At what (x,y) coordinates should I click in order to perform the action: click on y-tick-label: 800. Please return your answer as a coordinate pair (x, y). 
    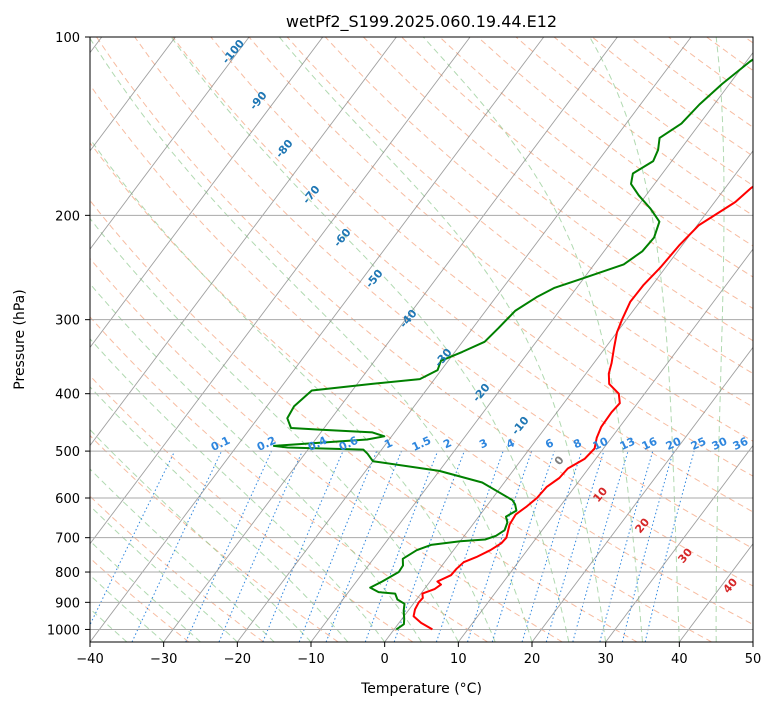
    Looking at the image, I should click on (67, 573).